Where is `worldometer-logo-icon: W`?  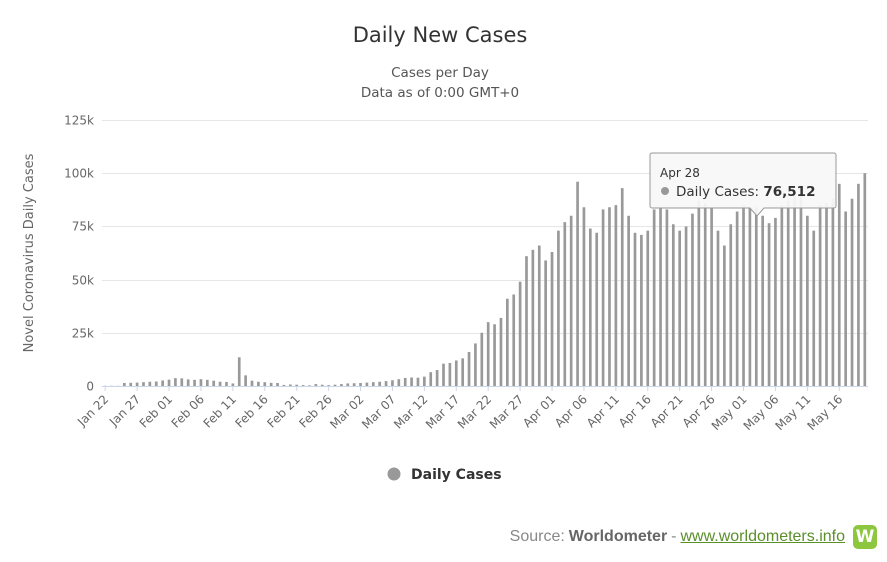
worldometer-logo-icon: W is located at coordinates (865, 537).